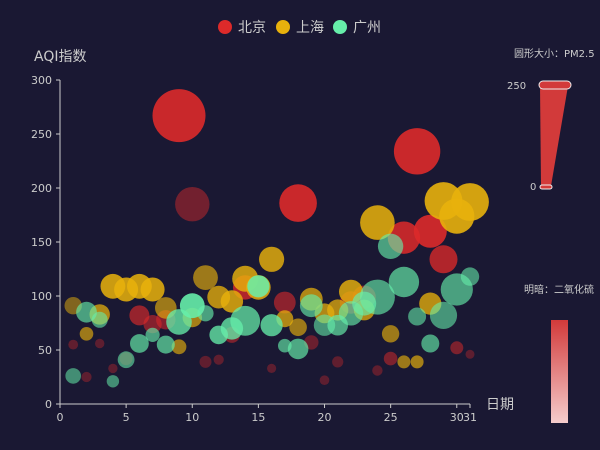 The width and height of the screenshot is (600, 450). What do you see at coordinates (41, 296) in the screenshot?
I see `y-tick-label: 100` at bounding box center [41, 296].